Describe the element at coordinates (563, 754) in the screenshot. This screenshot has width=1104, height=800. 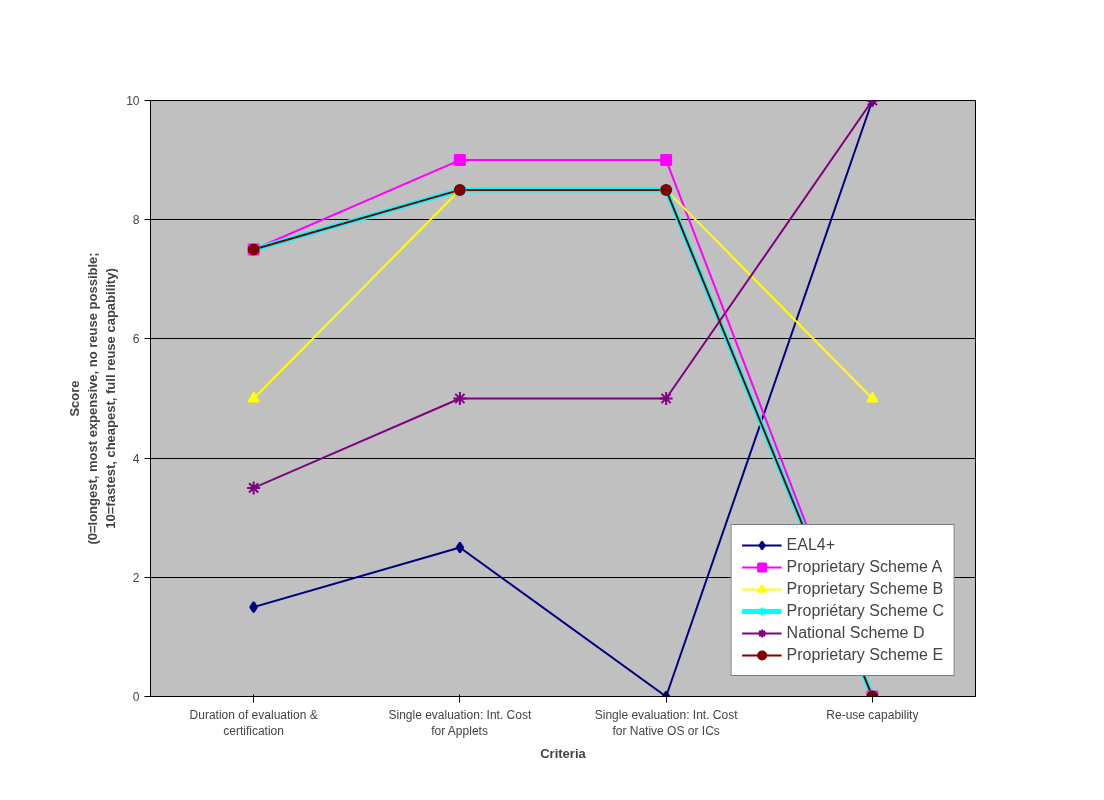
I see `x-axis-title: Criteria` at that location.